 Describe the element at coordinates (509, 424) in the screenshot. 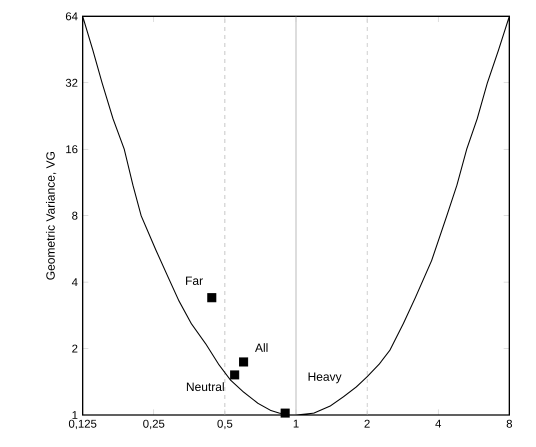

I see `x-tick-label: 8` at that location.